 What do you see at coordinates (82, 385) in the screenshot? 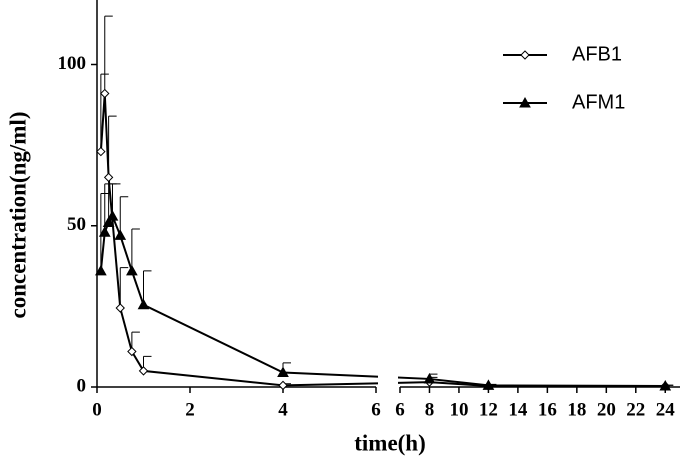
I see `y-tick-label: 0` at bounding box center [82, 385].